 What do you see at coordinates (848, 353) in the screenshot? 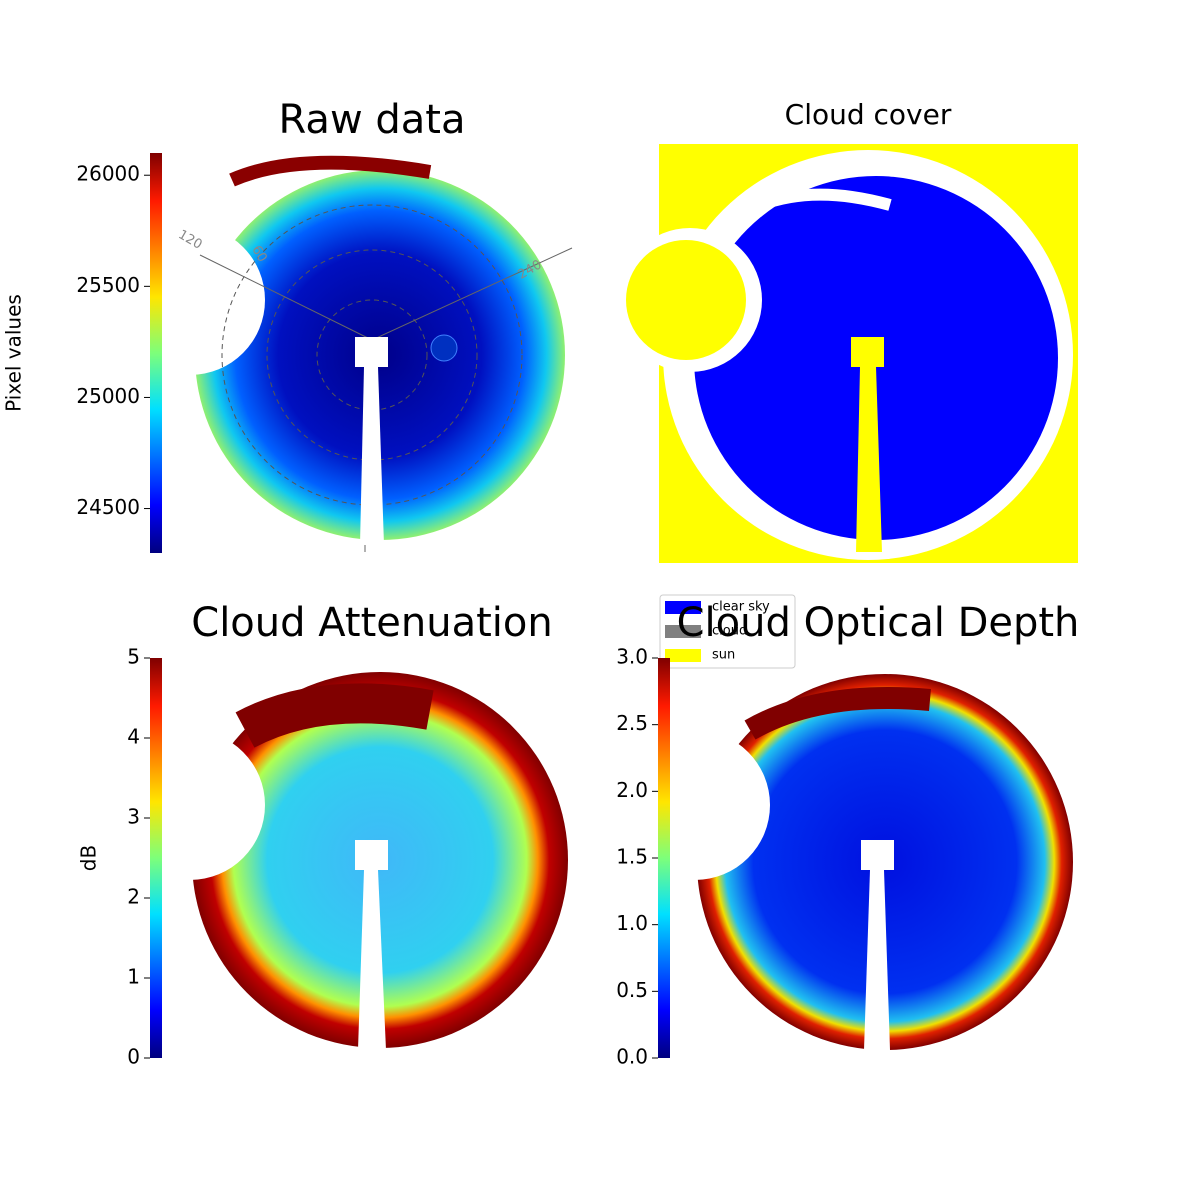
I see `cloud-mask` at bounding box center [848, 353].